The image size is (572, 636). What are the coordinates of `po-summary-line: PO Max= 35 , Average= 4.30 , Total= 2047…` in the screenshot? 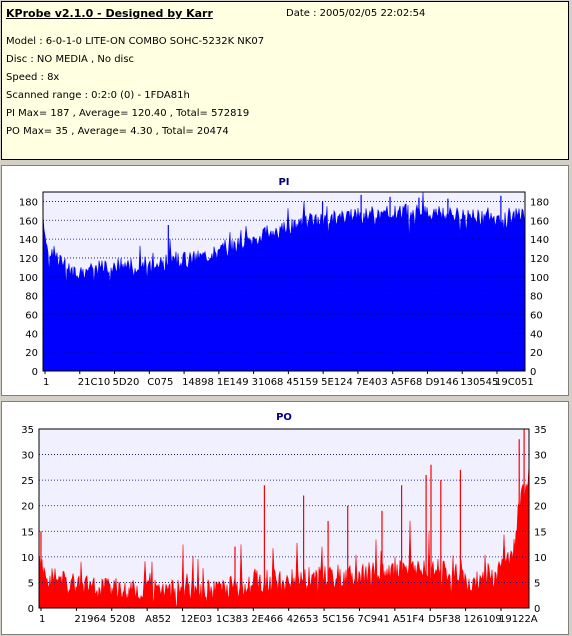 It's located at (117, 131).